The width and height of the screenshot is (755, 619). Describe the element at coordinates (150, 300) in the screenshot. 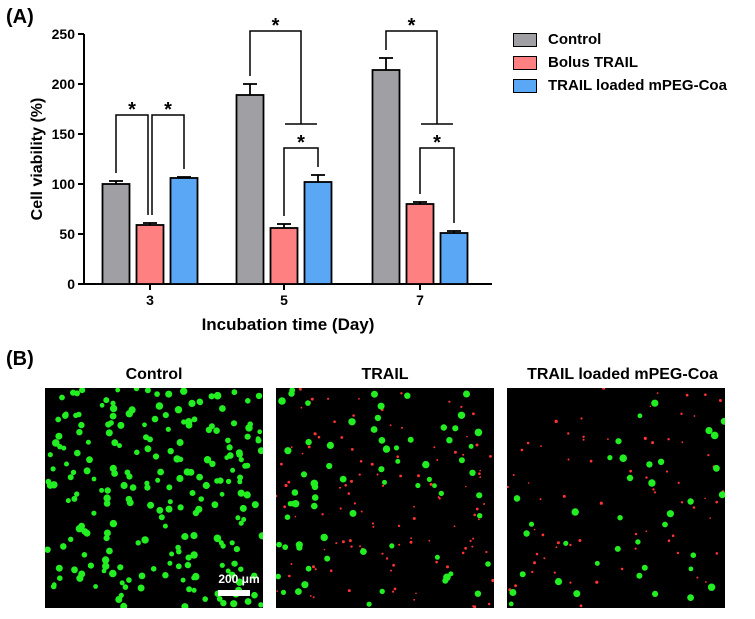

I see `x-tick-label: 3` at that location.